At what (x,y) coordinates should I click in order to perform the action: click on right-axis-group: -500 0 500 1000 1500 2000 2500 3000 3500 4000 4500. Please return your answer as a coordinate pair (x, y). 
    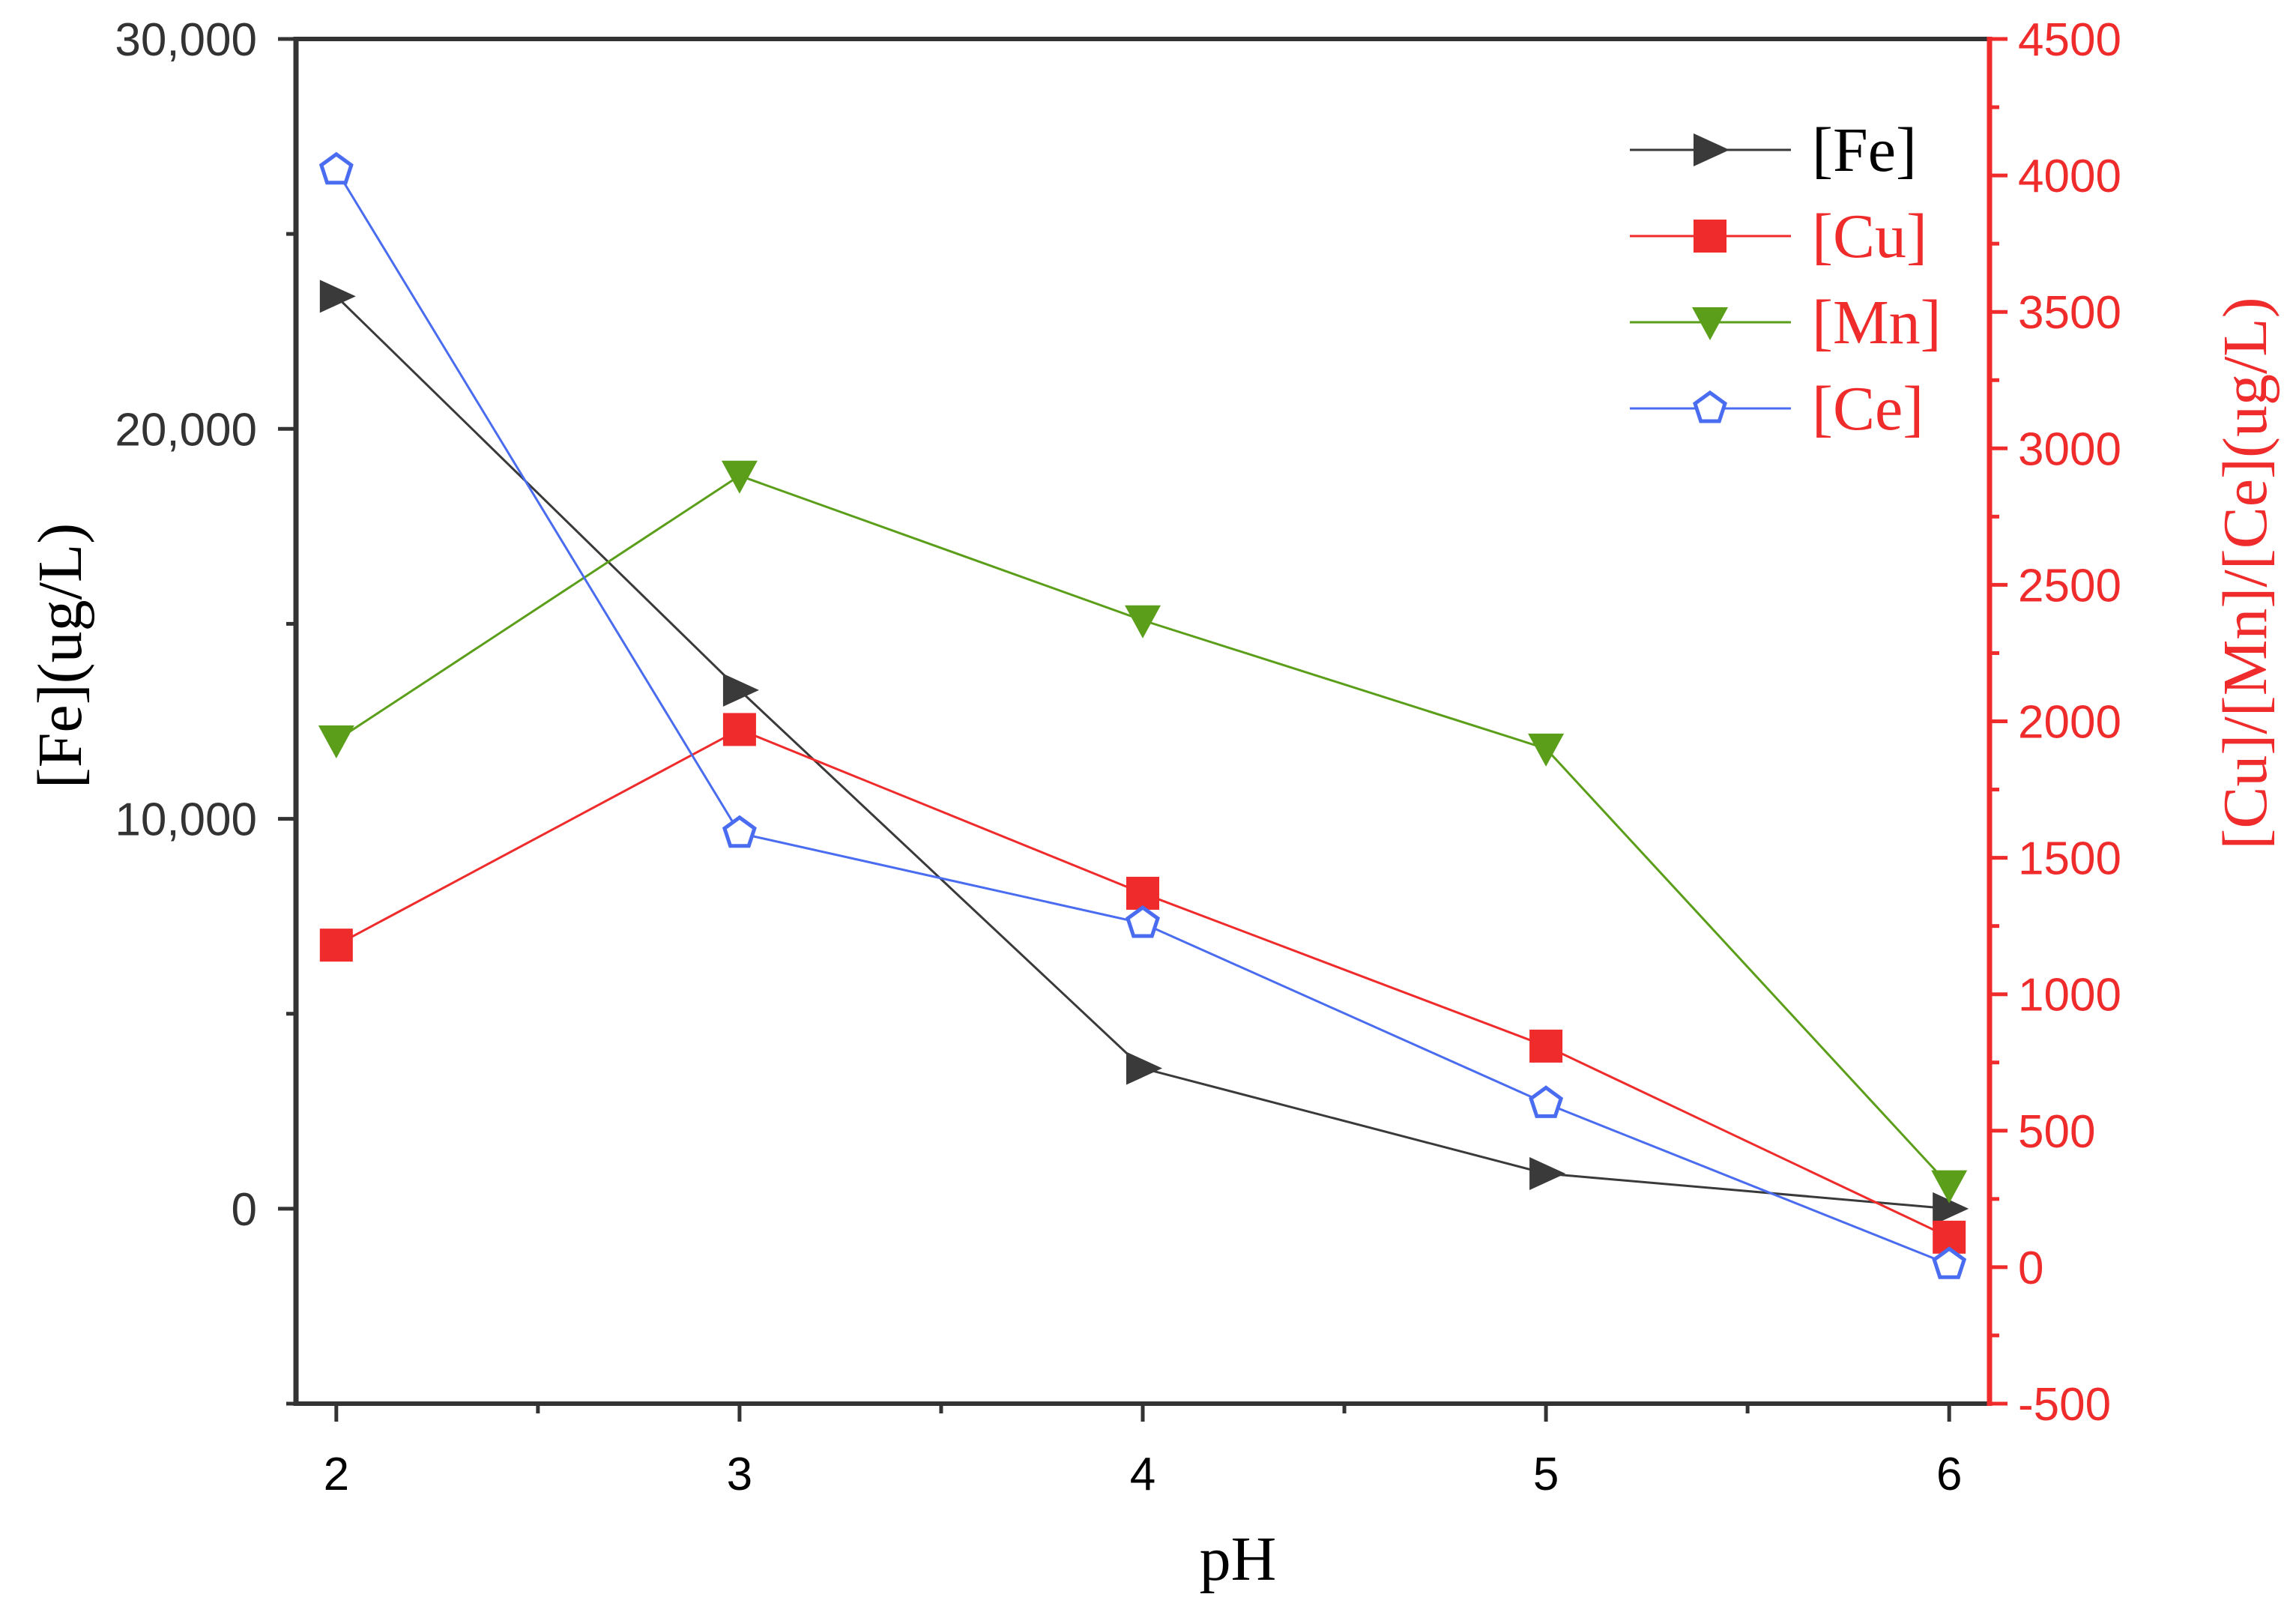
    Looking at the image, I should click on (2055, 723).